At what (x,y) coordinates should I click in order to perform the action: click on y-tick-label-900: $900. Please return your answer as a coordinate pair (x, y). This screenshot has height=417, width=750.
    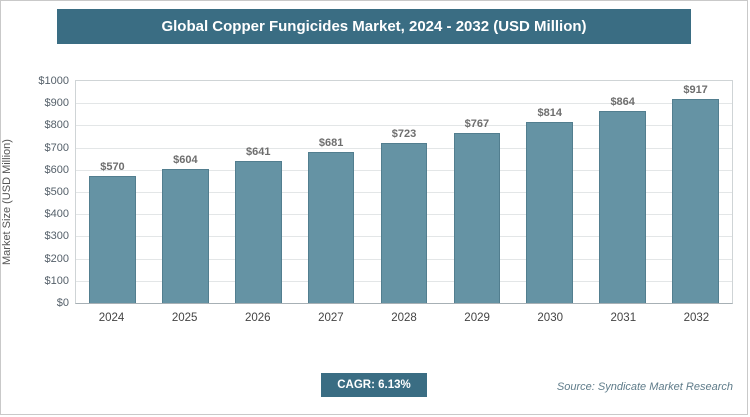
    Looking at the image, I should click on (56, 103).